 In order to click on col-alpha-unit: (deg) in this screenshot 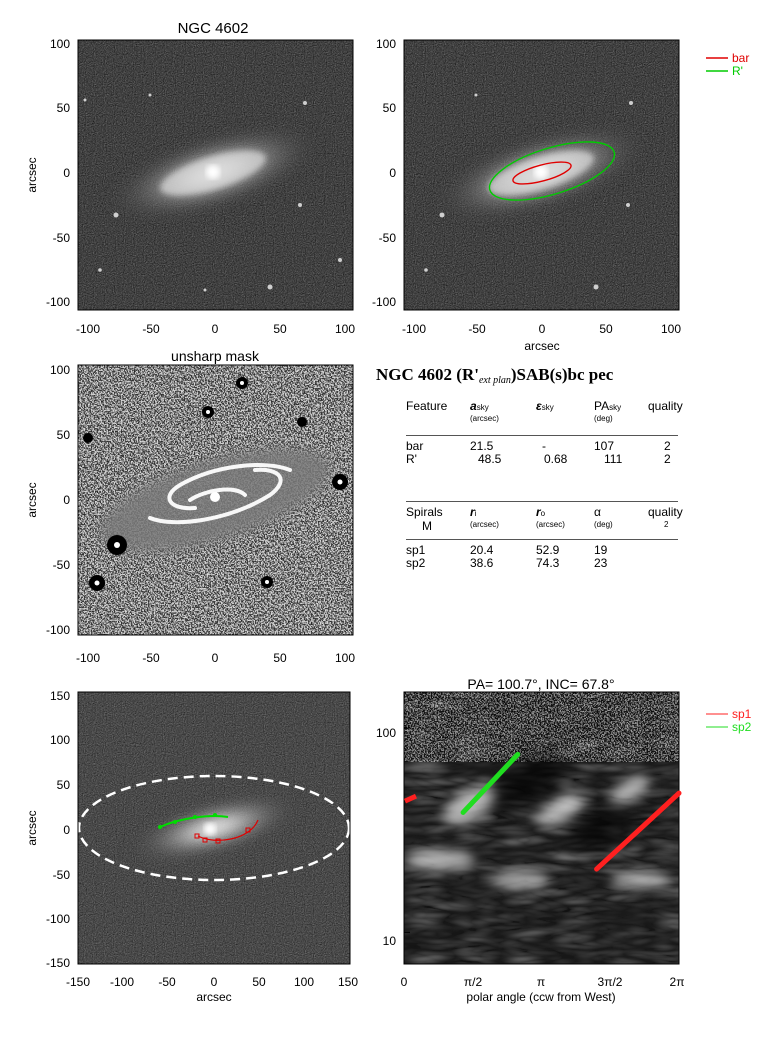, I will do `click(603, 524)`.